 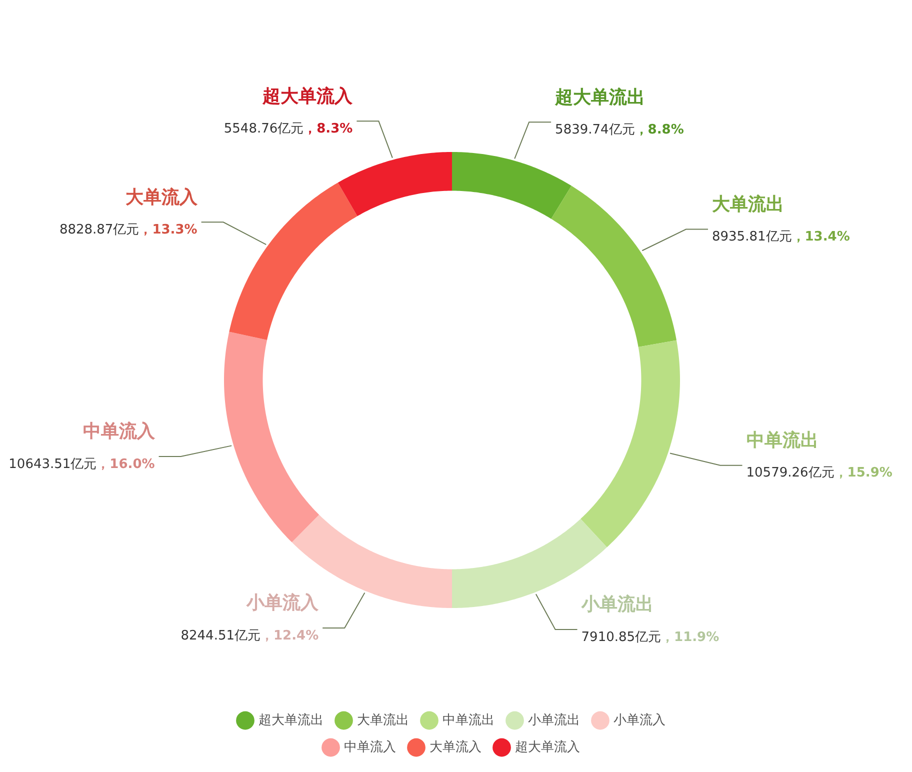 What do you see at coordinates (547, 746) in the screenshot?
I see `legend-label: 超大单流入` at bounding box center [547, 746].